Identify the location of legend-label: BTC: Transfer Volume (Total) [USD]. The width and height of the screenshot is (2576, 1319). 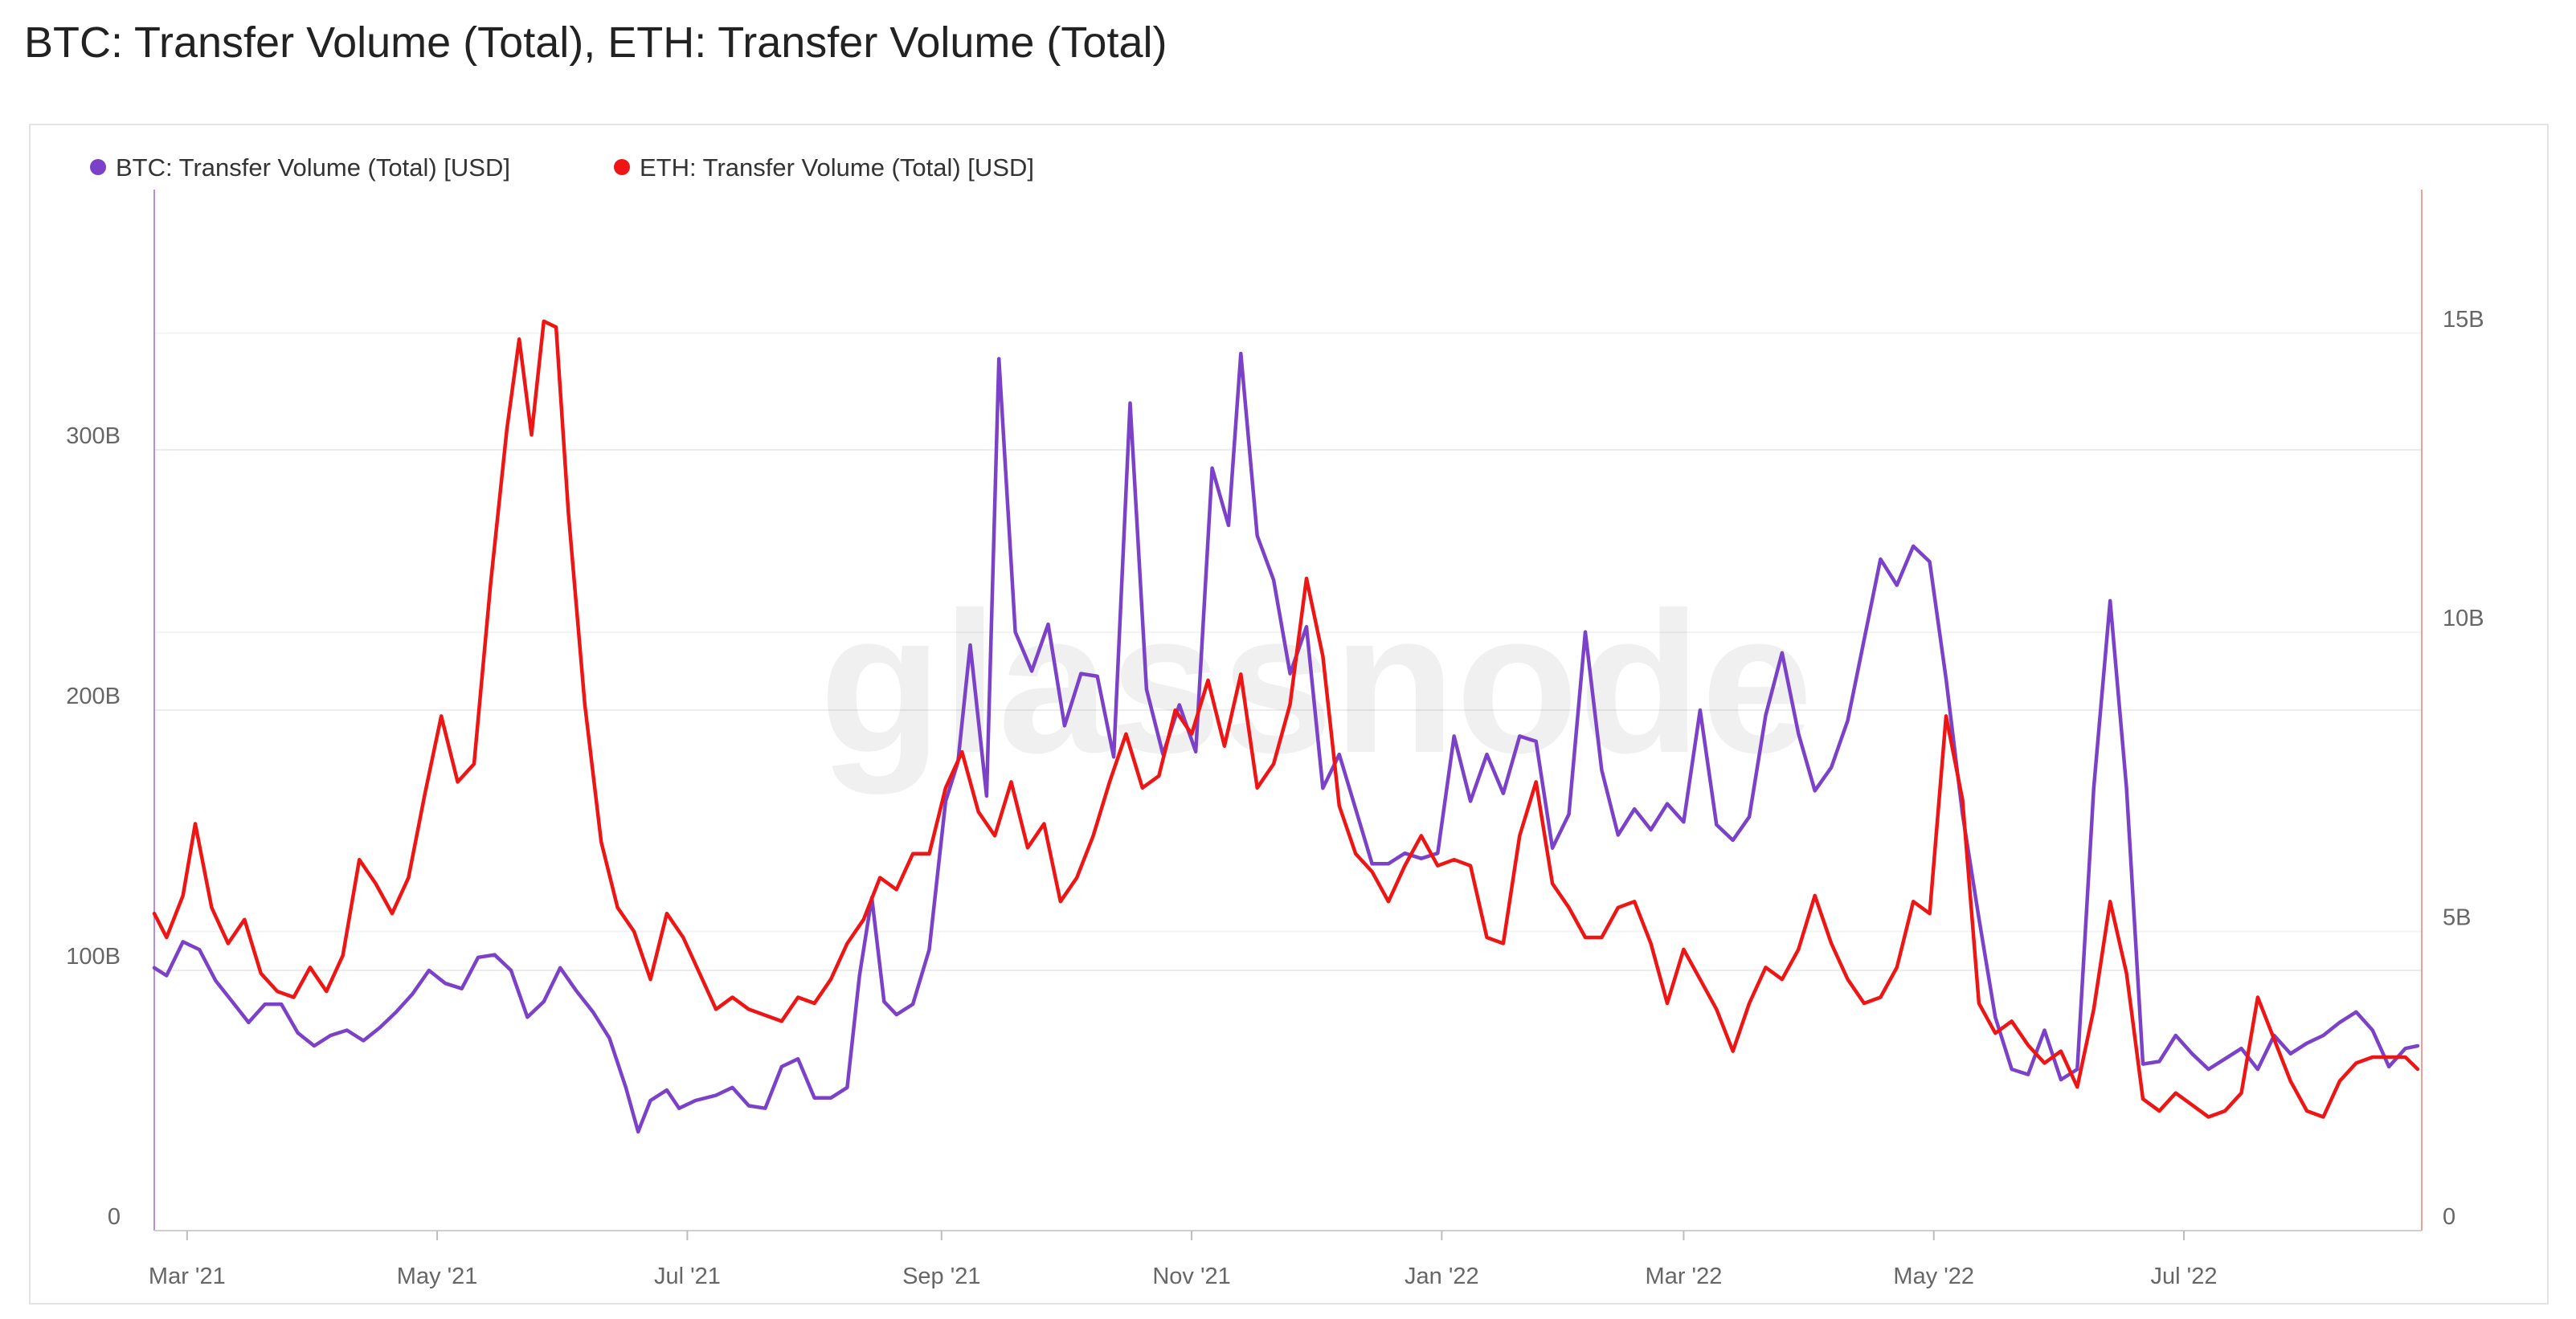
(313, 167).